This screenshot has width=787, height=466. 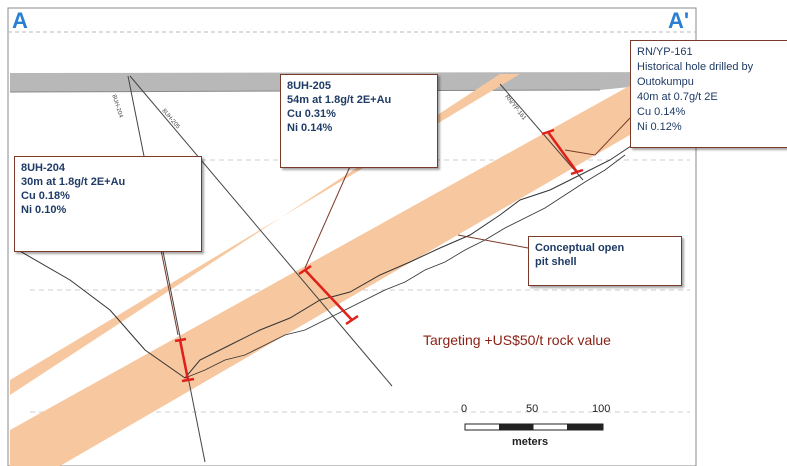 What do you see at coordinates (677, 97) in the screenshot?
I see `callout-line: 40m at 0.7g/t 2E` at bounding box center [677, 97].